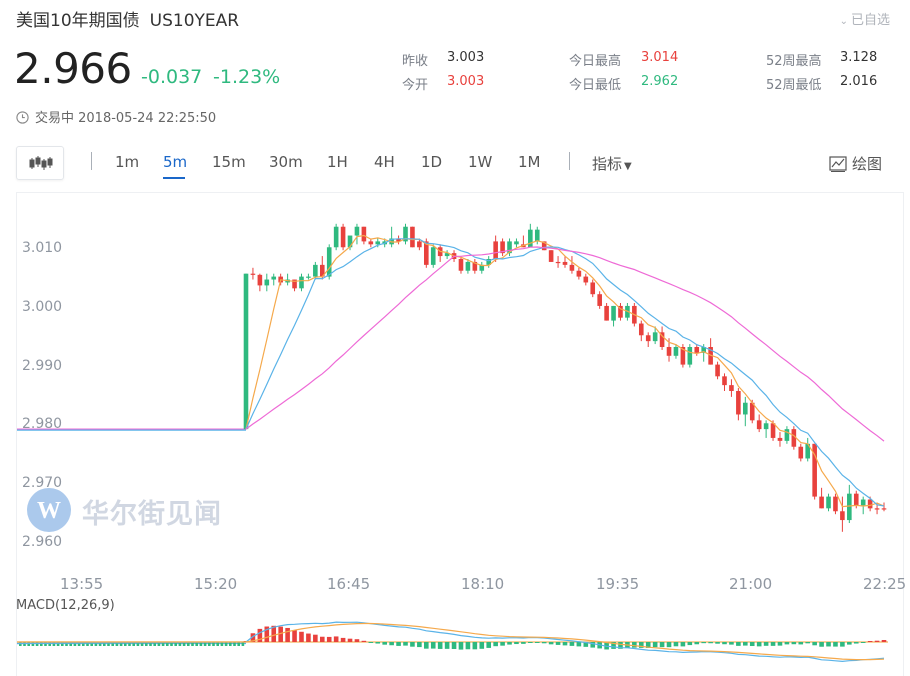 Image resolution: width=910 pixels, height=676 pixels. What do you see at coordinates (175, 162) in the screenshot?
I see `tab-5m: 5m` at bounding box center [175, 162].